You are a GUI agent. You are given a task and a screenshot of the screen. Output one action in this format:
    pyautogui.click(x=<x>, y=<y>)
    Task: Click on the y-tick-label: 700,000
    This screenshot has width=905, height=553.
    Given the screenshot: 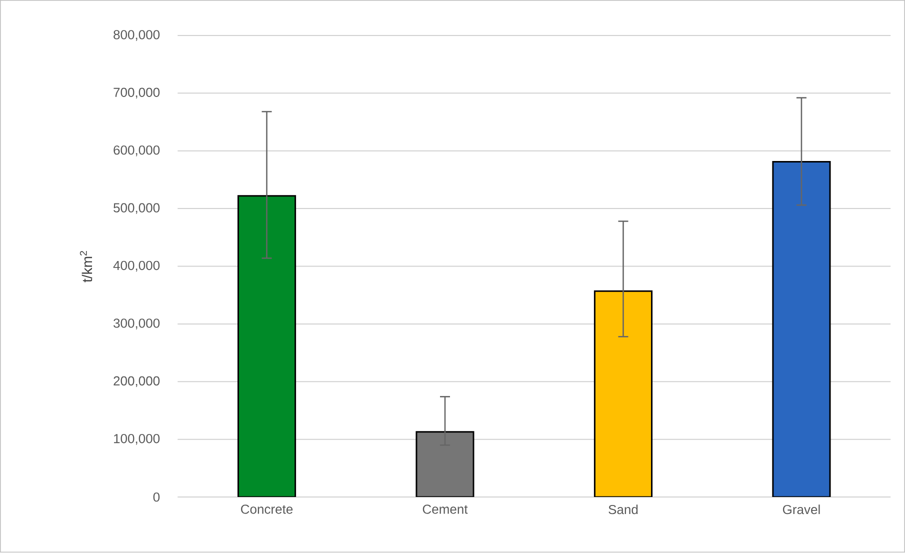 What is the action you would take?
    pyautogui.click(x=137, y=93)
    